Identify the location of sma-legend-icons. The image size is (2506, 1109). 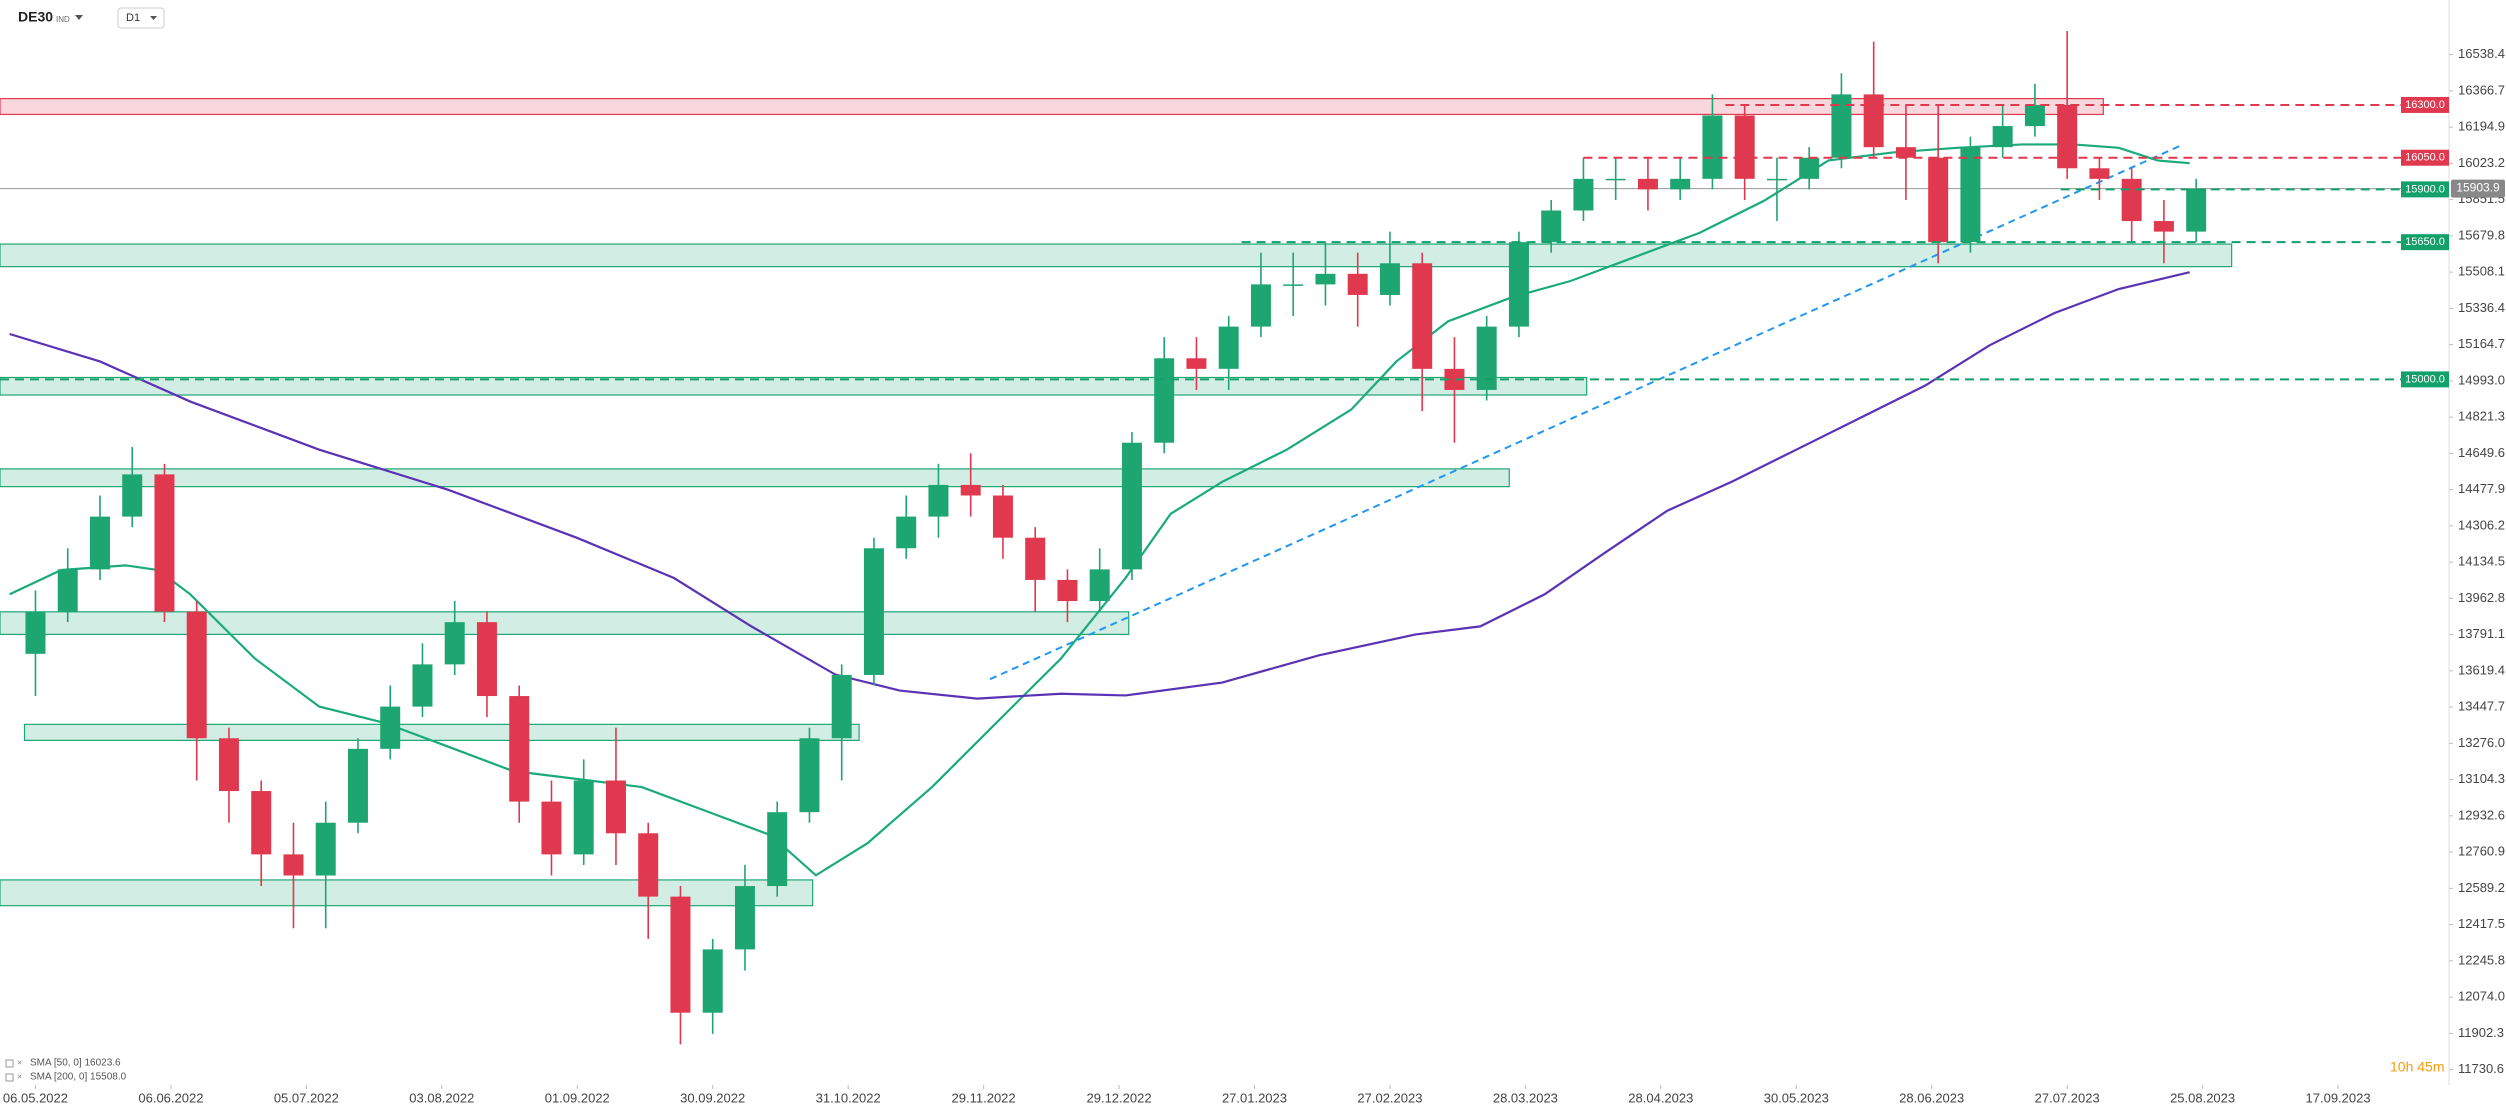
(9, 1070).